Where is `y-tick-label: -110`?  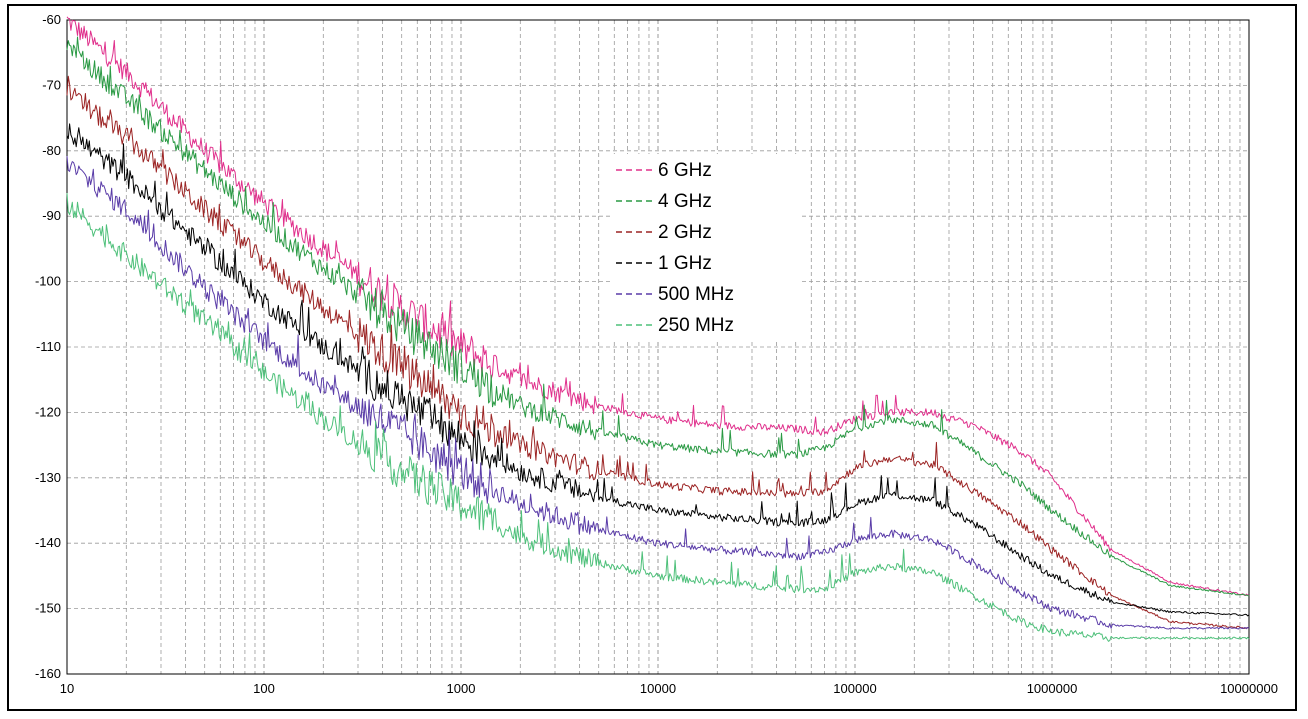
y-tick-label: -110 is located at coordinates (48, 346).